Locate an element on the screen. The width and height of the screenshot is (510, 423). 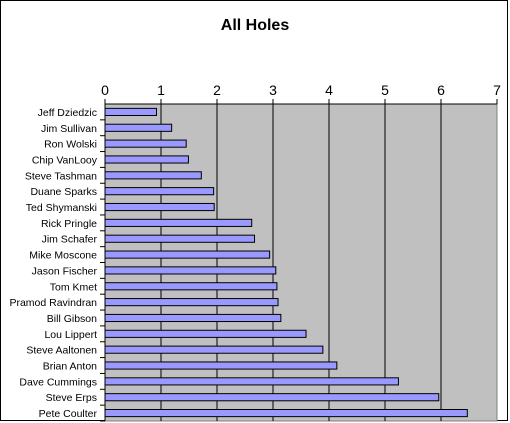
x-axis: 0 1 2 3 4 5 6 7 is located at coordinates (301, 93).